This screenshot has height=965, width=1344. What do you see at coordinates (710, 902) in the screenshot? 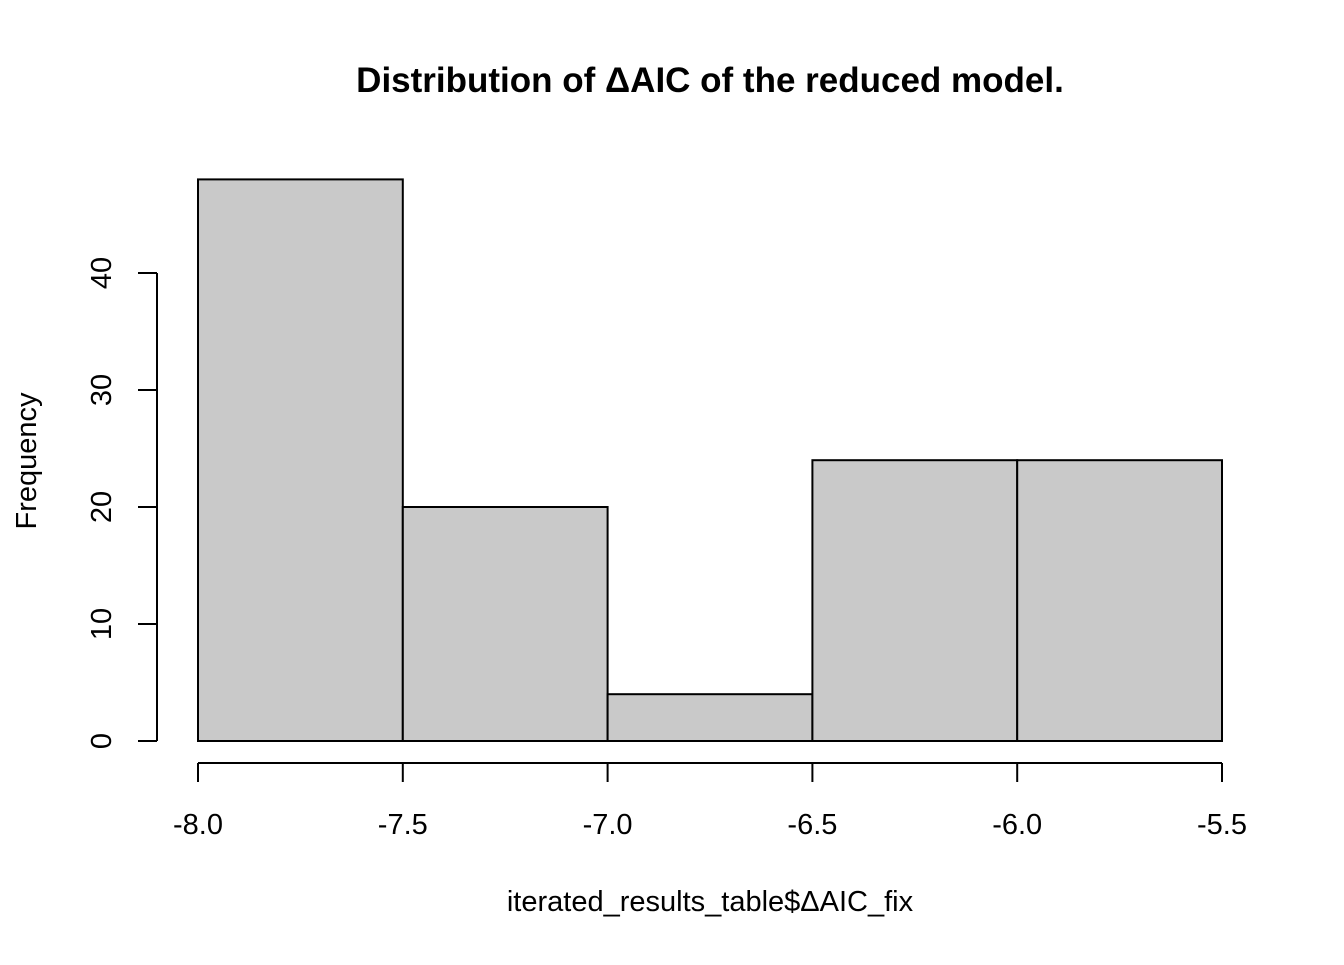
I see `x-axis-label: iterated_results_table$ΔAIC_fix` at bounding box center [710, 902].